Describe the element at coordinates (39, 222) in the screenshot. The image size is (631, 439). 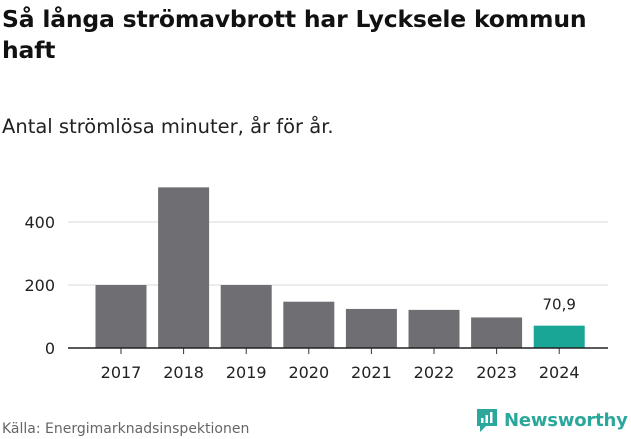
I see `y-tick-label: 400` at that location.